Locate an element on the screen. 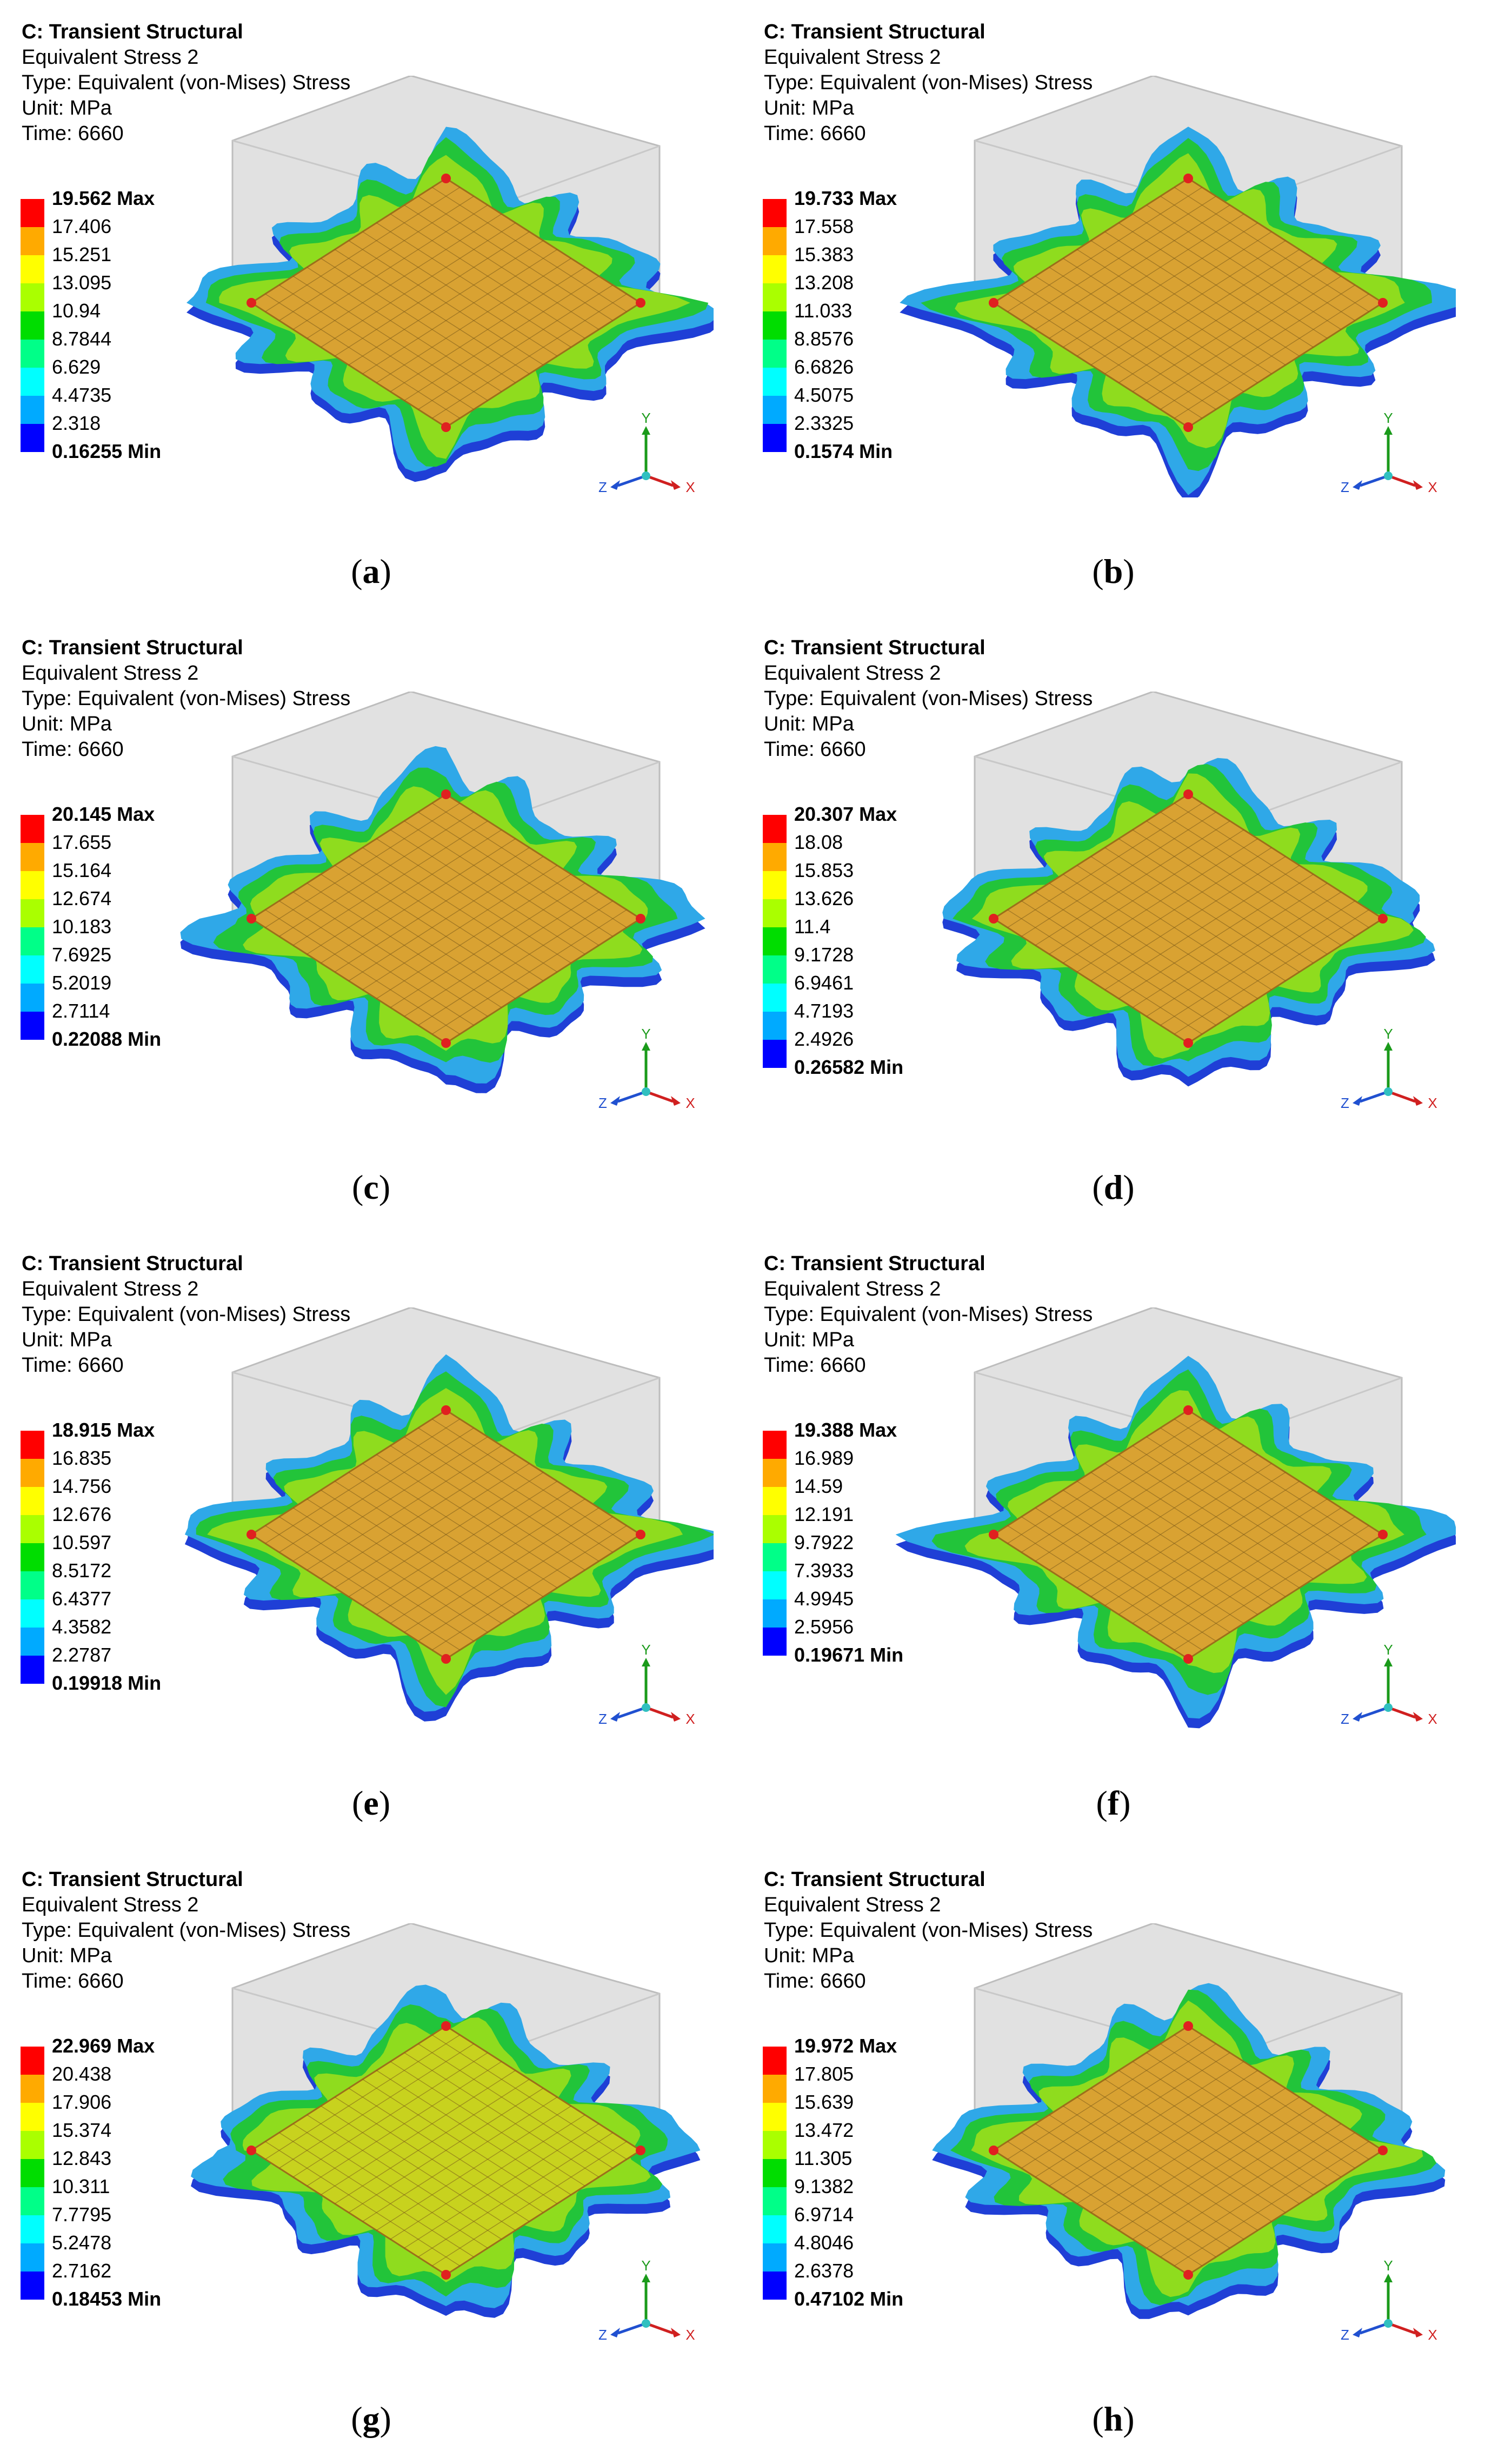 The image size is (1485, 2464). legend-value: 6.9714 is located at coordinates (824, 2214).